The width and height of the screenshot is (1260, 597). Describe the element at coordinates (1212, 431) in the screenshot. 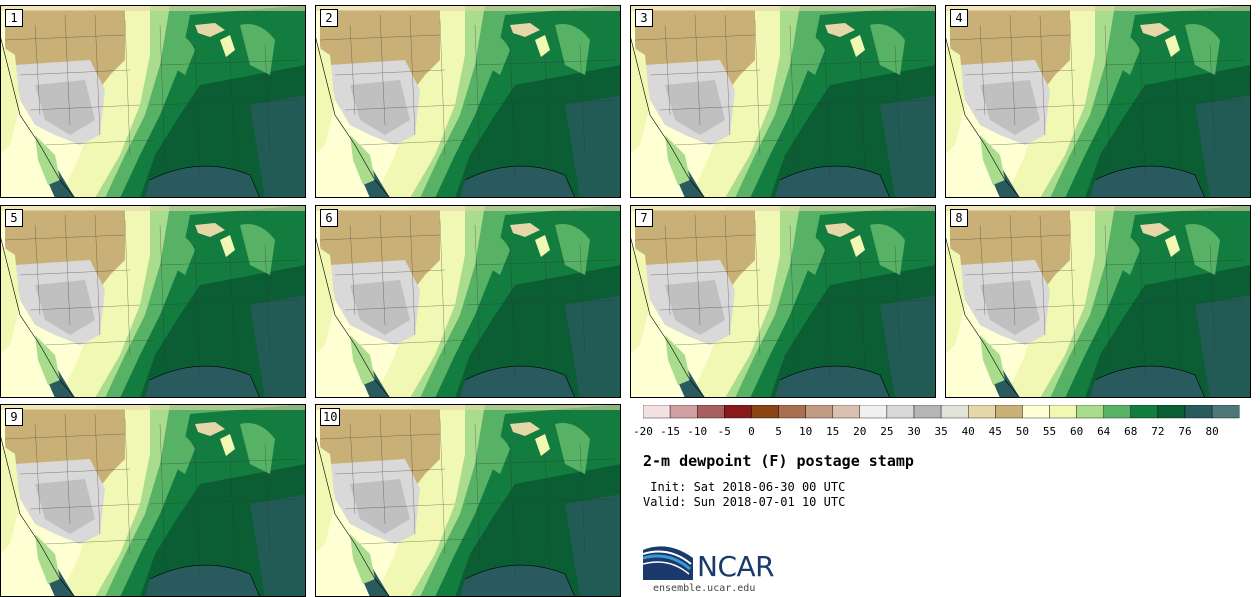

I see `colorbar-tick-label: 80` at that location.